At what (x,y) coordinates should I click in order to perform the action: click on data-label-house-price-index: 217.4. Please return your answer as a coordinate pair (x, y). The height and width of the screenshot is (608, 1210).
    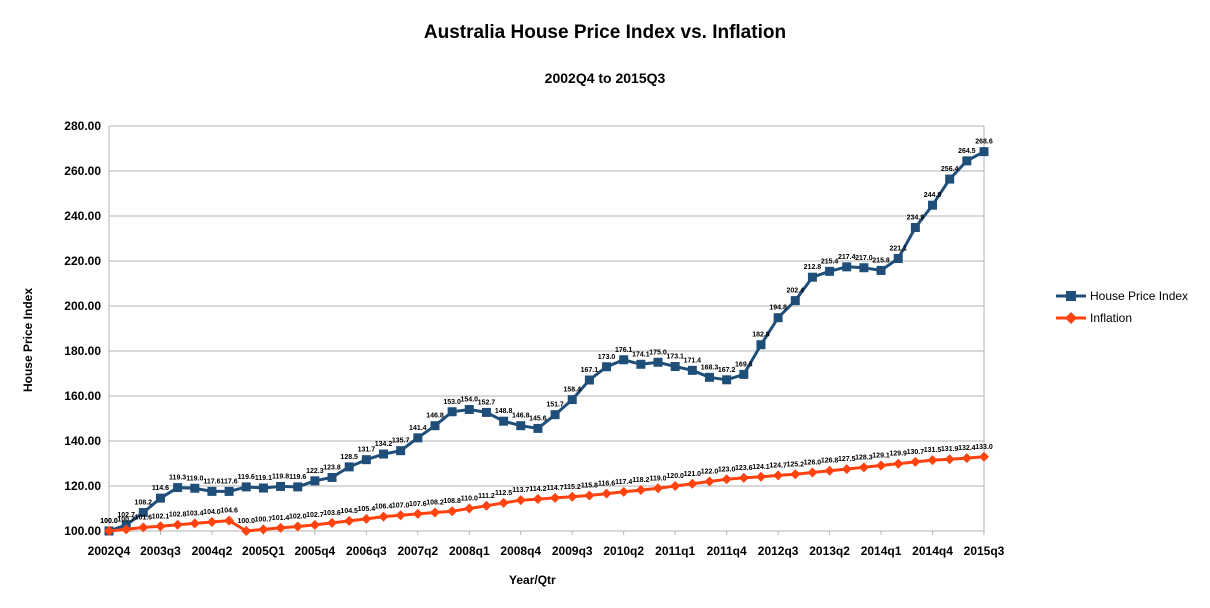
    Looking at the image, I should click on (847, 257).